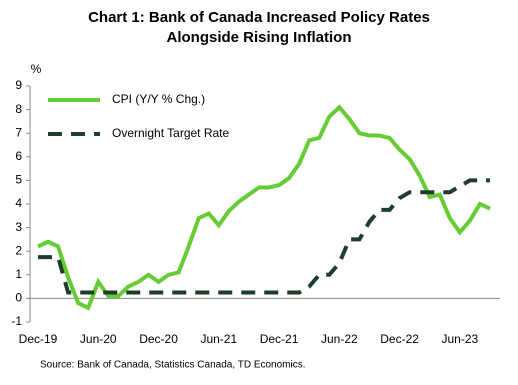 The width and height of the screenshot is (518, 385). What do you see at coordinates (18, 109) in the screenshot?
I see `y-tick-label: 8` at bounding box center [18, 109].